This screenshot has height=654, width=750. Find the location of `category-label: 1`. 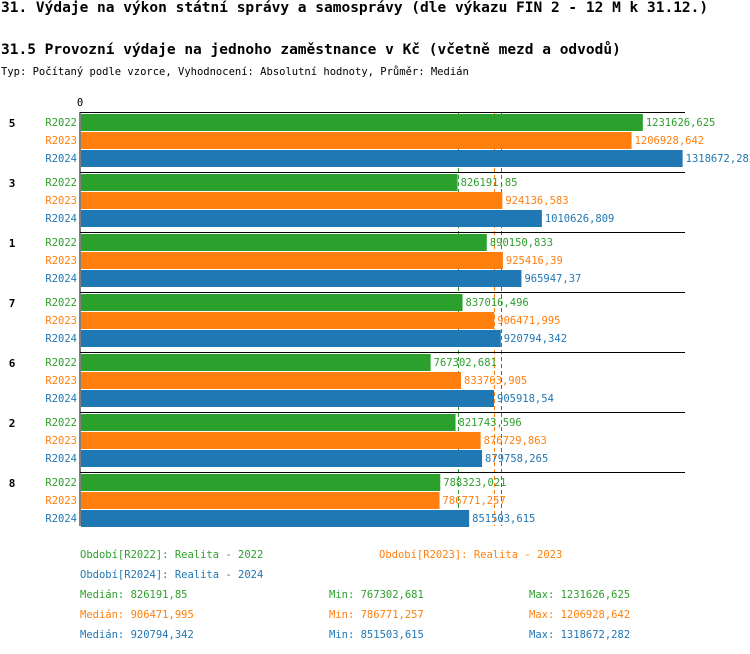

category-label: 1 is located at coordinates (12, 243).